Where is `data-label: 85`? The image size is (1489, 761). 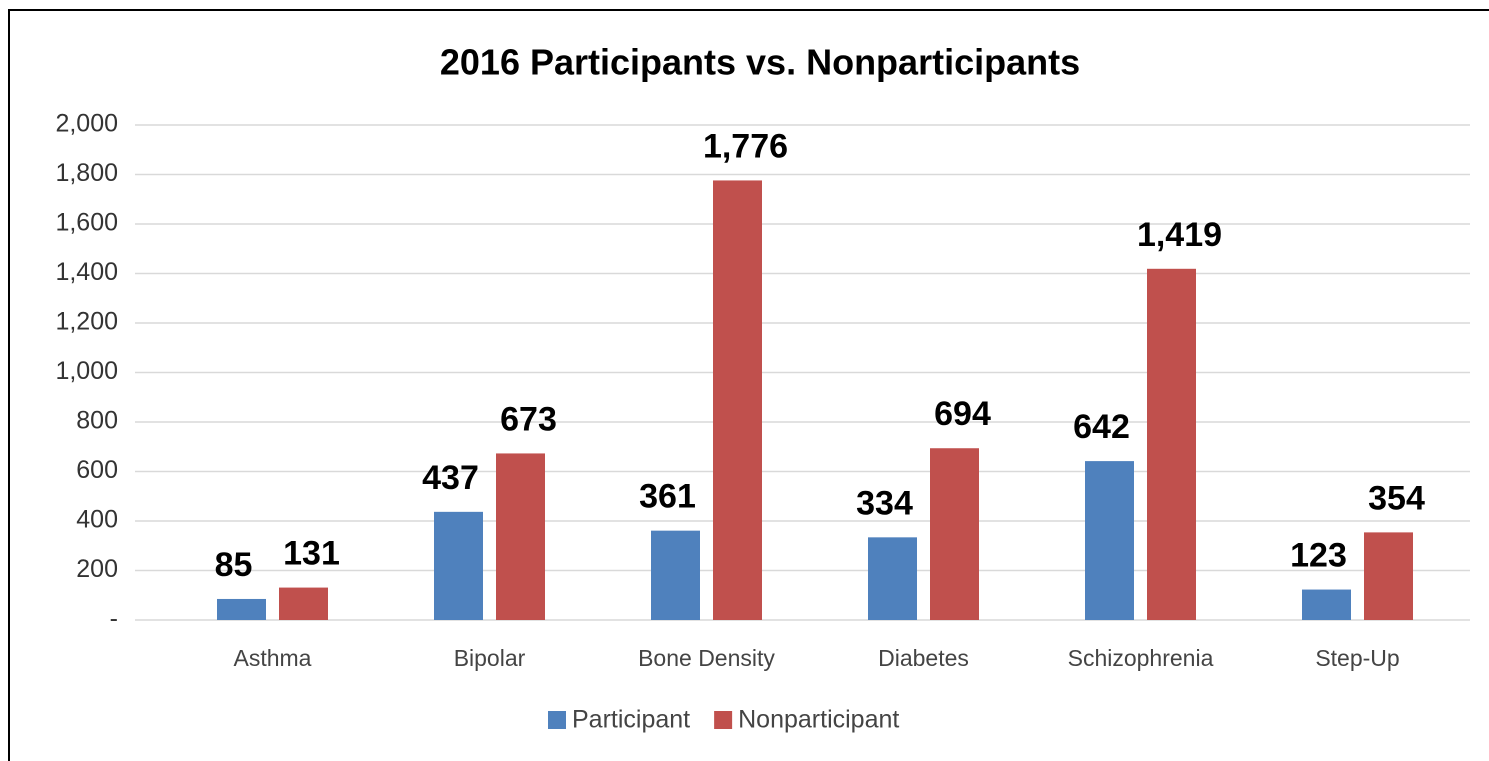 data-label: 85 is located at coordinates (234, 565).